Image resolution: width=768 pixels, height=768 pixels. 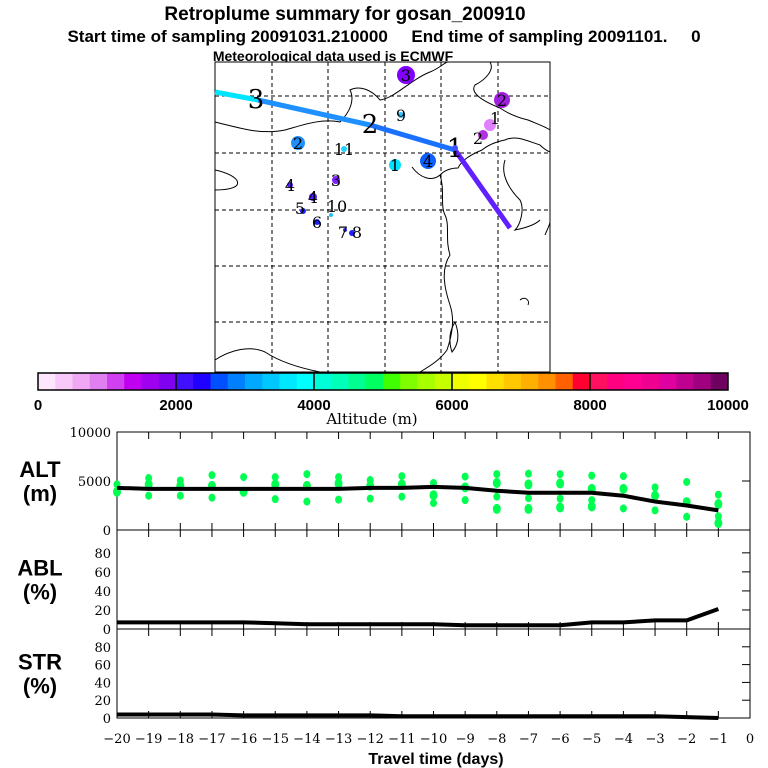 I want to click on panel-alt: 0 5000 10000 ALT(m), so click(x=385, y=482).